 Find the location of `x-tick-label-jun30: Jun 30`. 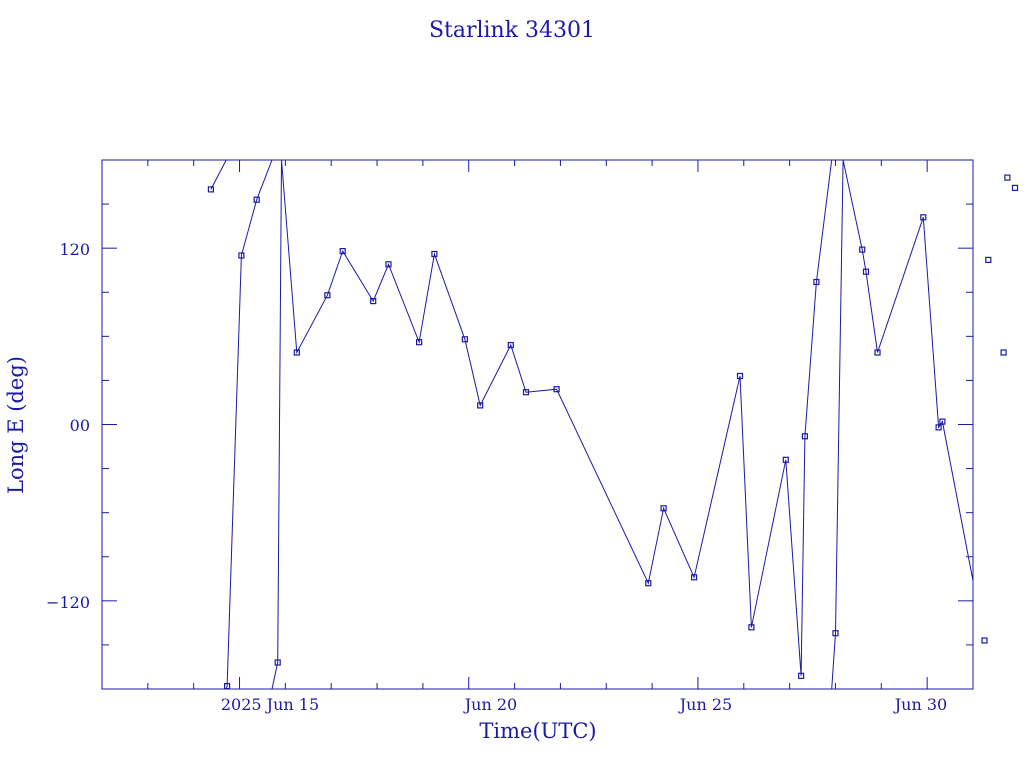

x-tick-label-jun30: Jun 30 is located at coordinates (920, 704).